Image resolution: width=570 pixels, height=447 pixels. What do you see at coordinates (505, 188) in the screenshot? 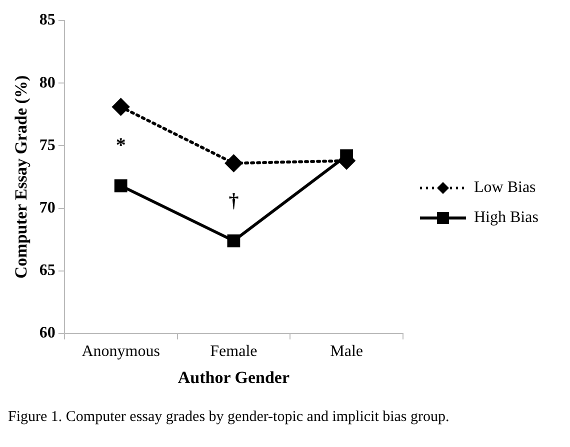
I see `legend-label: Low Bias` at bounding box center [505, 188].